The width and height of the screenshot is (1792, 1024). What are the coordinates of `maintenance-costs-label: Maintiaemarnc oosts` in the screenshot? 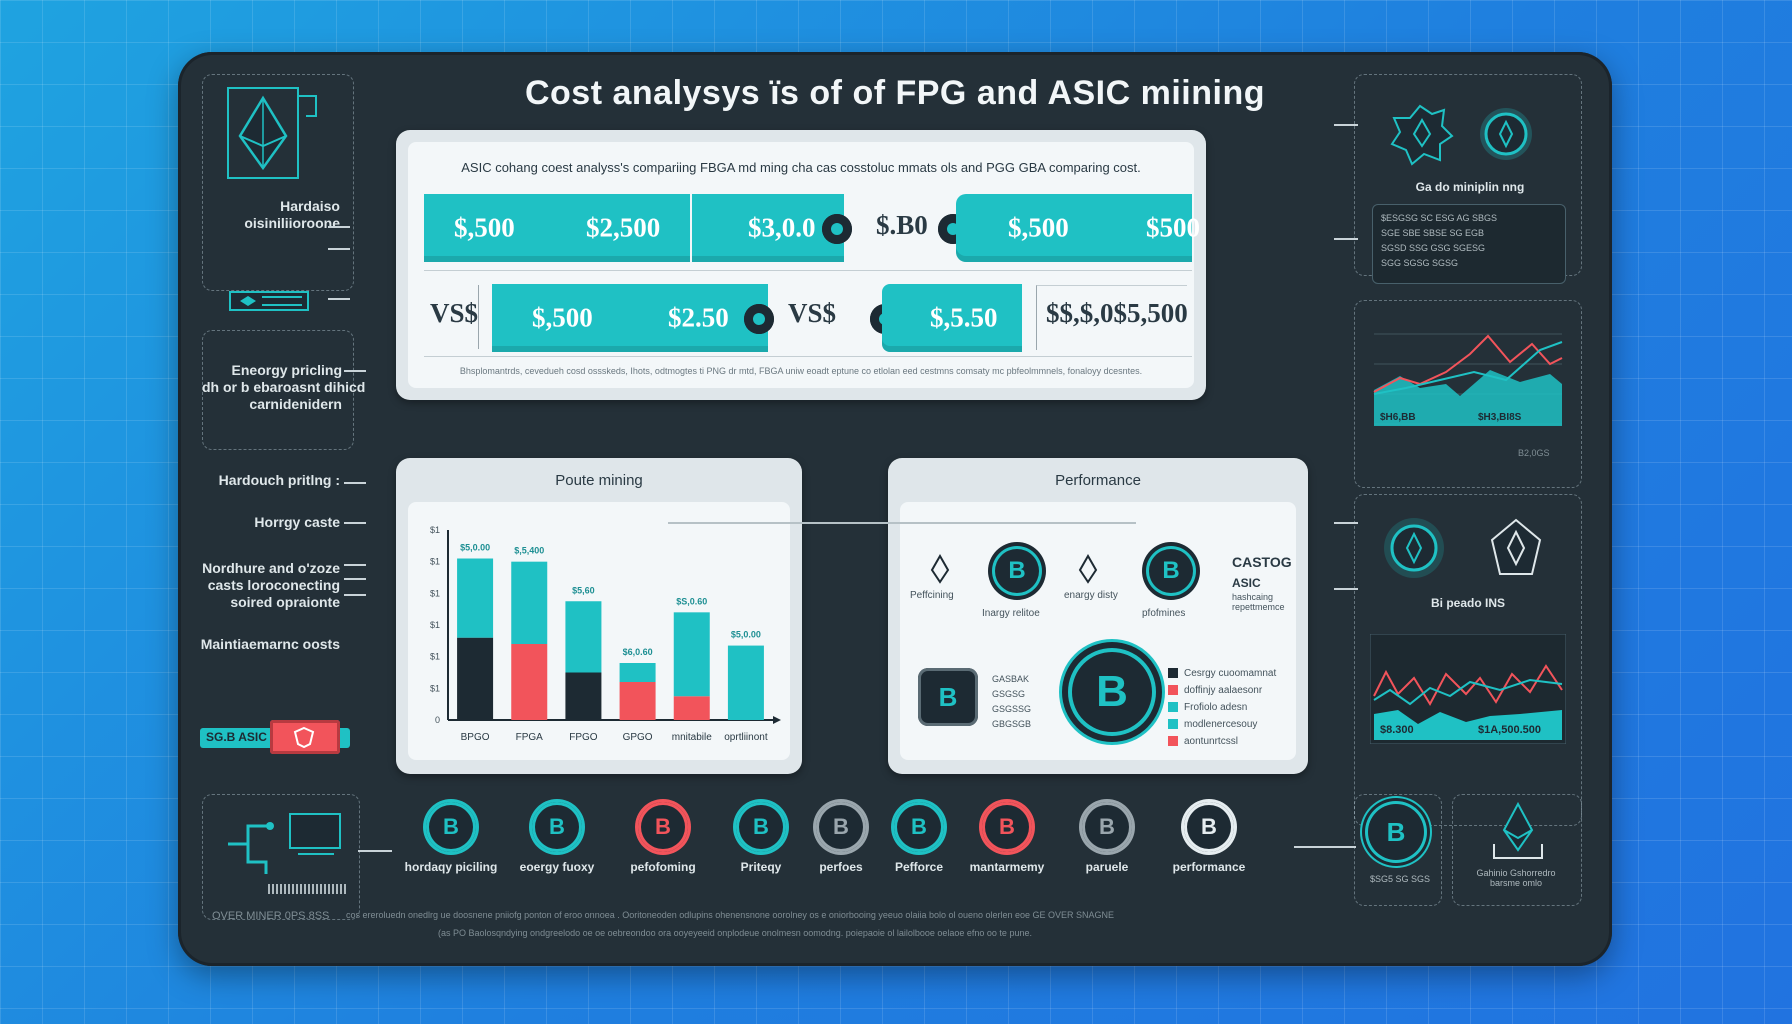 It's located at (270, 644).